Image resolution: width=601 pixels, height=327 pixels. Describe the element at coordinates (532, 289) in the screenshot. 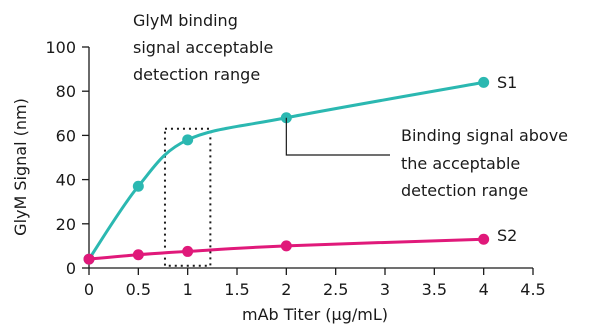

I see `x-tick-label: 4.5` at that location.